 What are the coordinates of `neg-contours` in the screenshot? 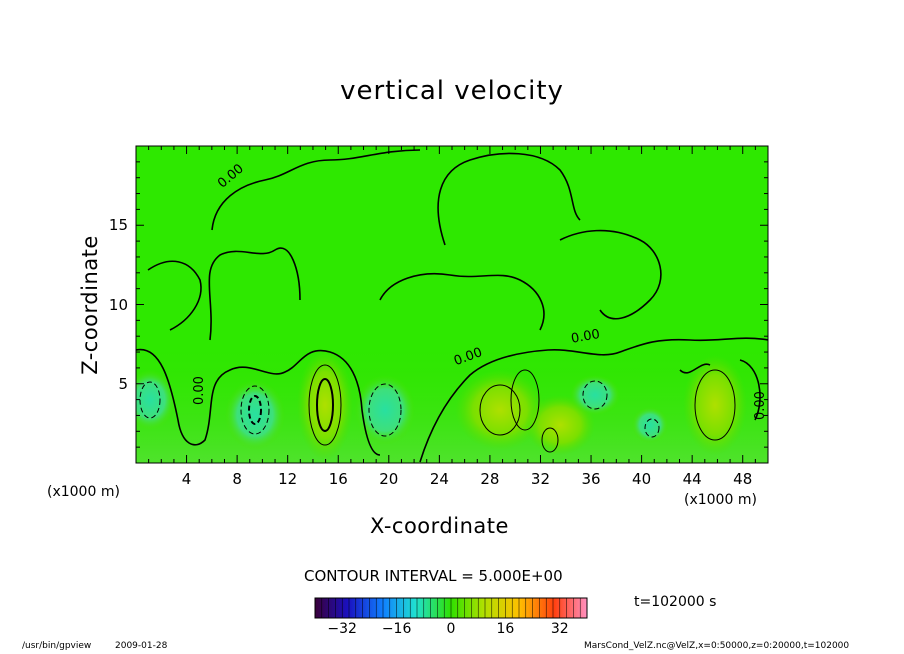 It's located at (399, 409).